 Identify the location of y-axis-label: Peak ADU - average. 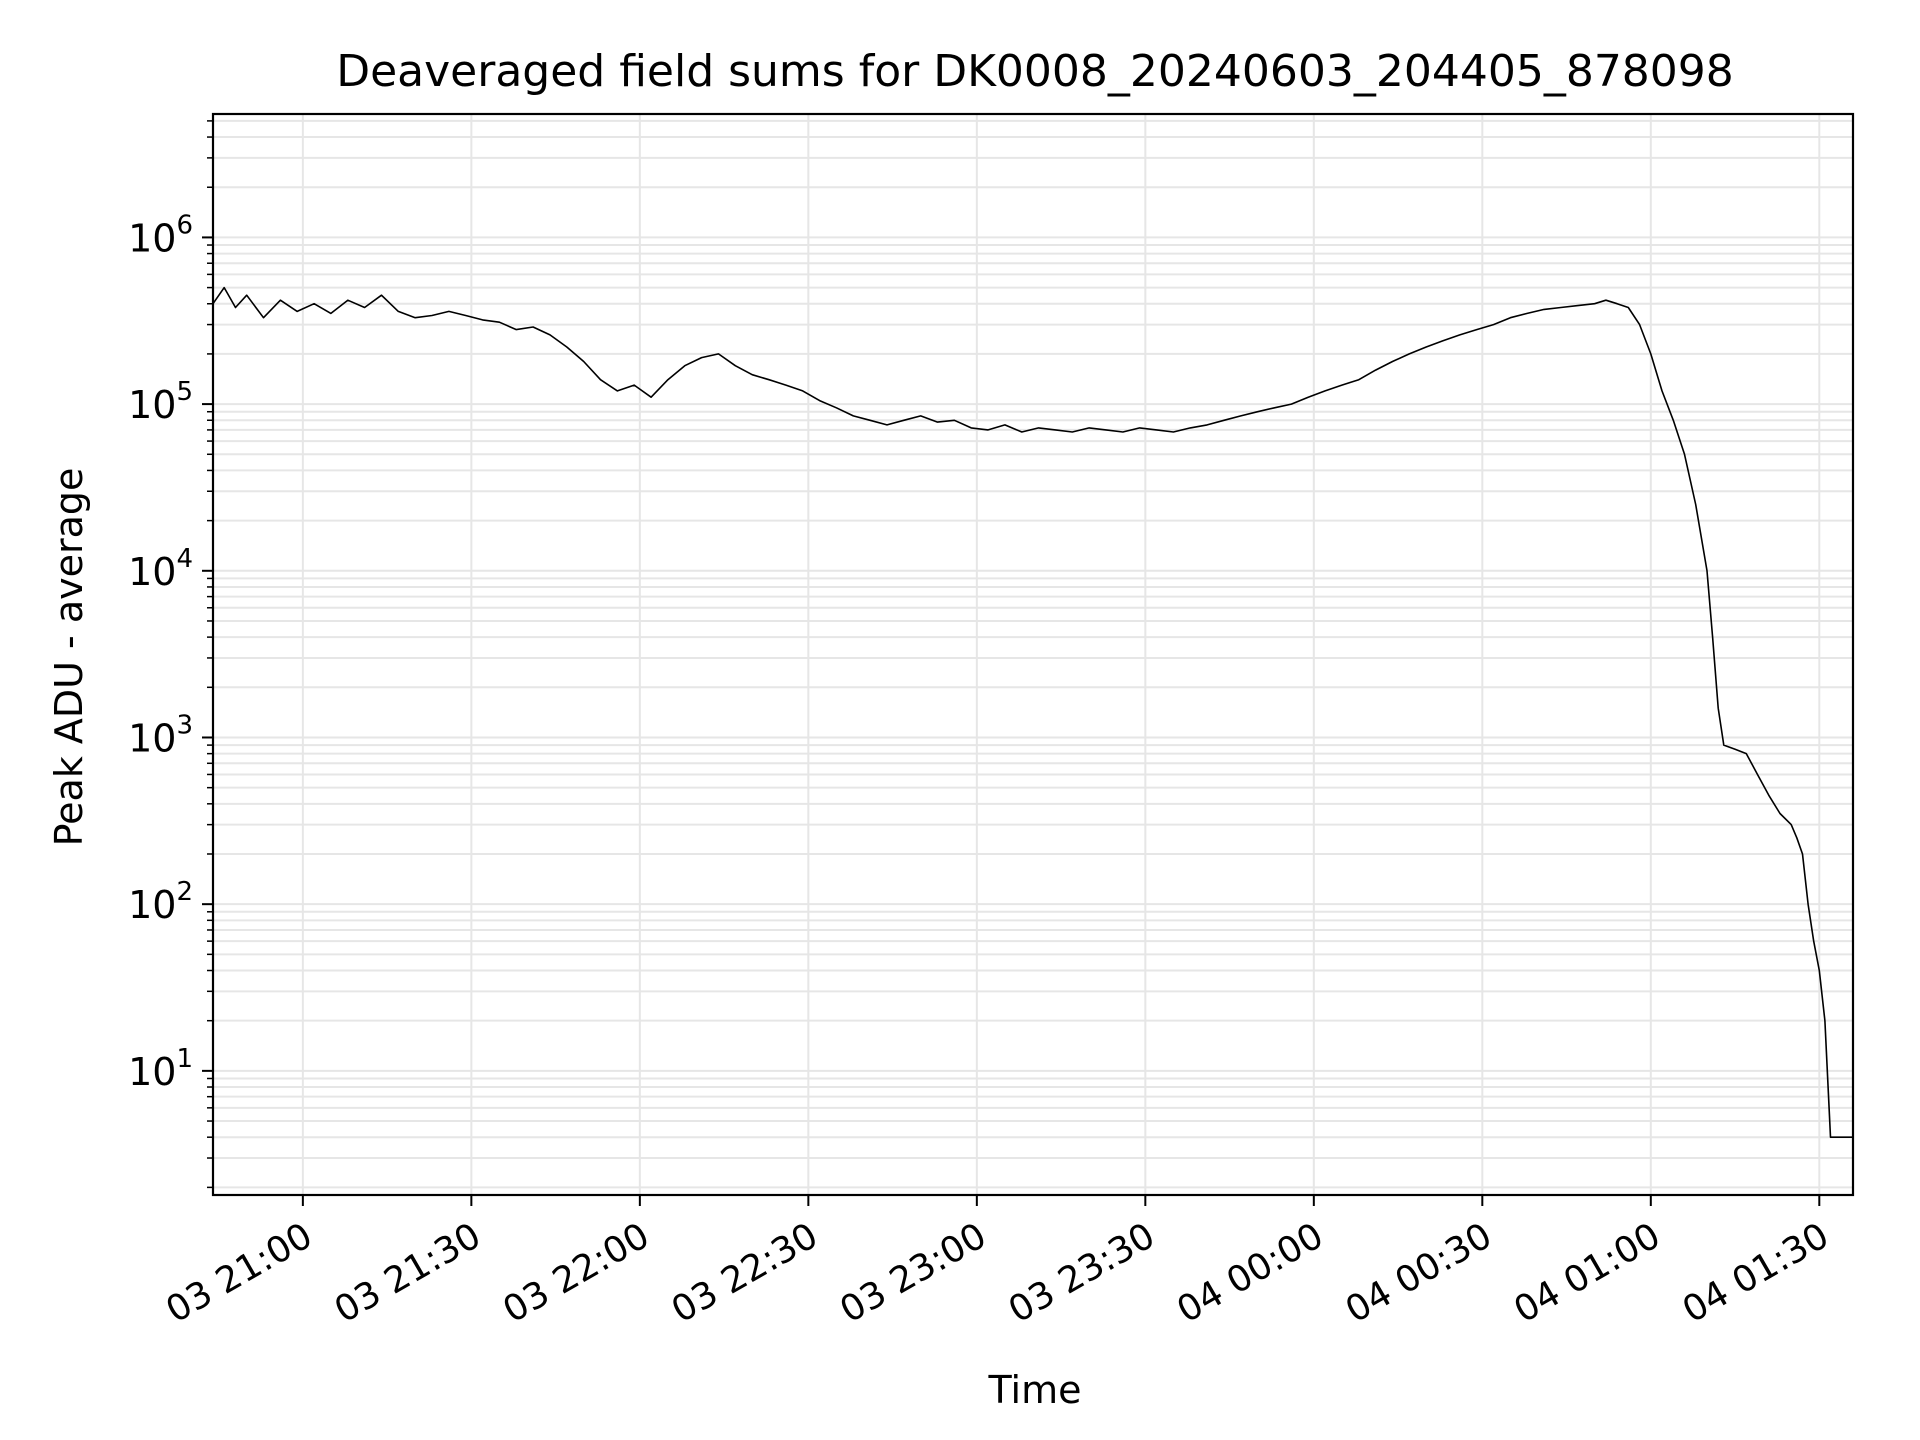
(69, 657).